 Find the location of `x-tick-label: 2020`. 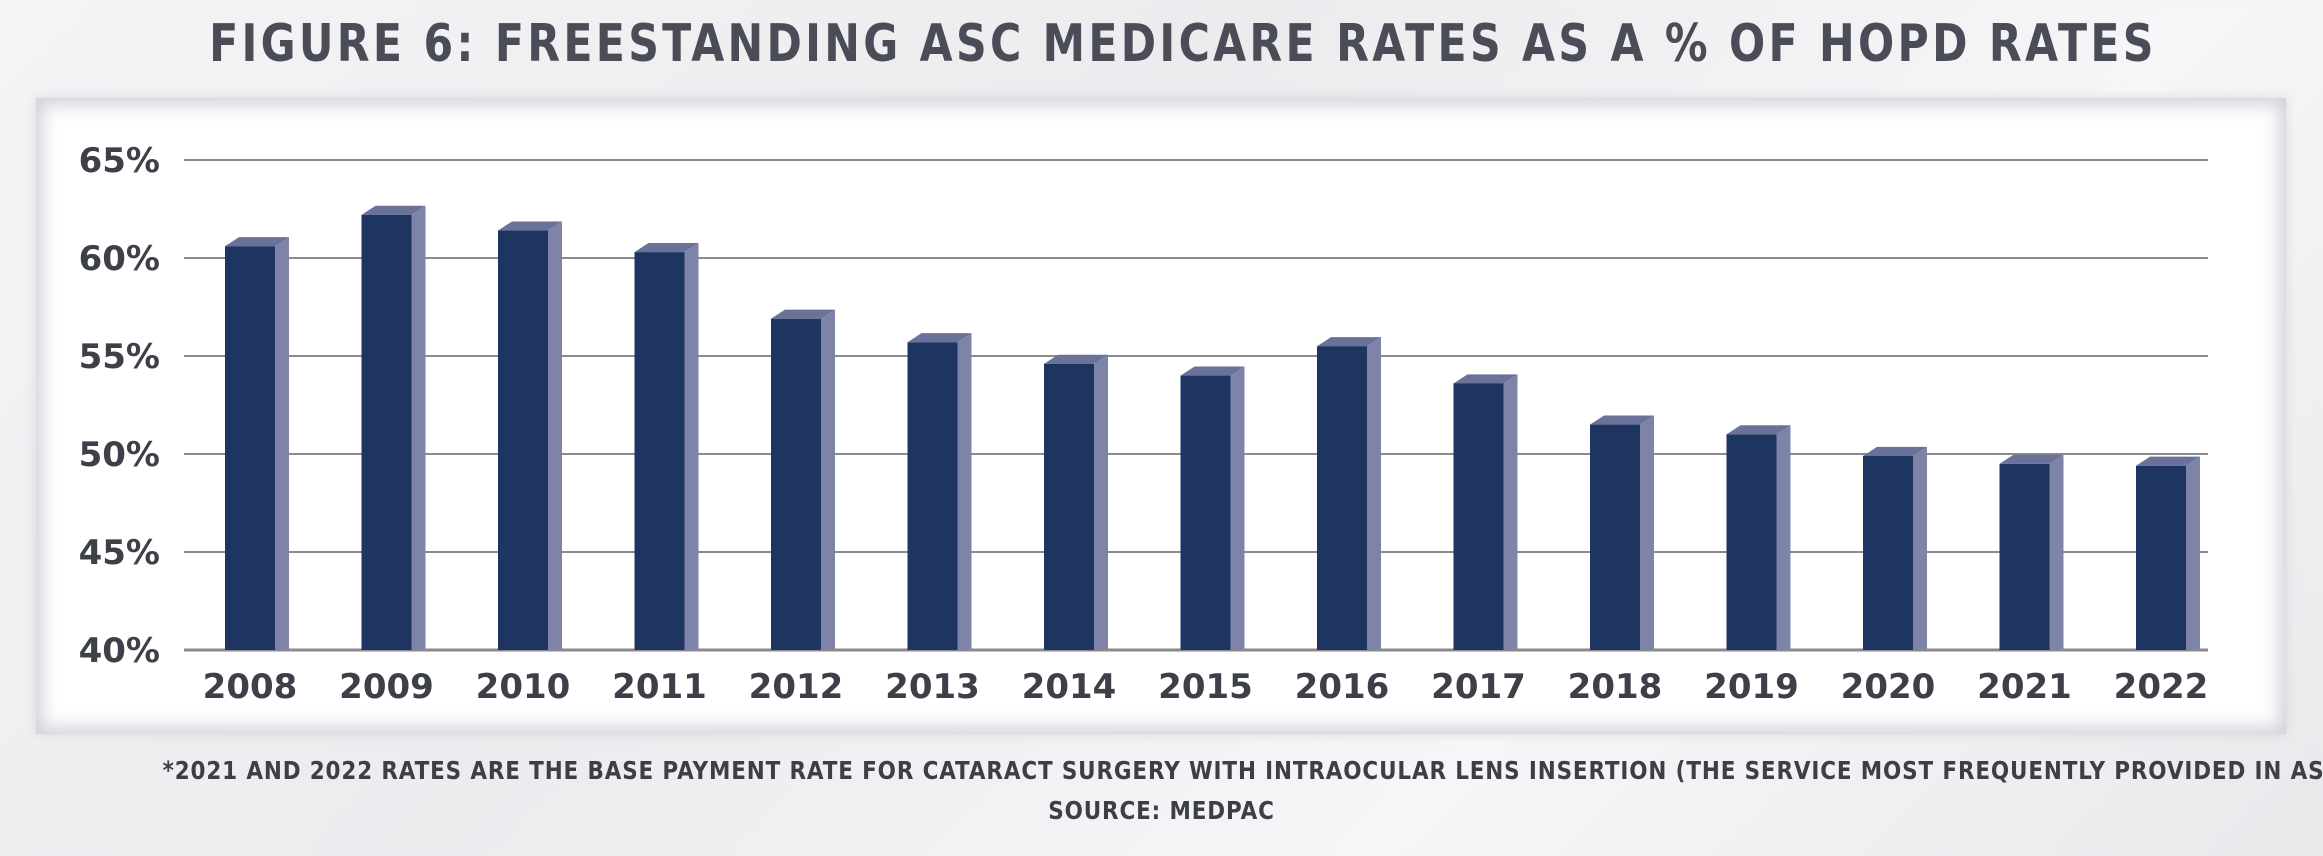

x-tick-label: 2020 is located at coordinates (1888, 687).